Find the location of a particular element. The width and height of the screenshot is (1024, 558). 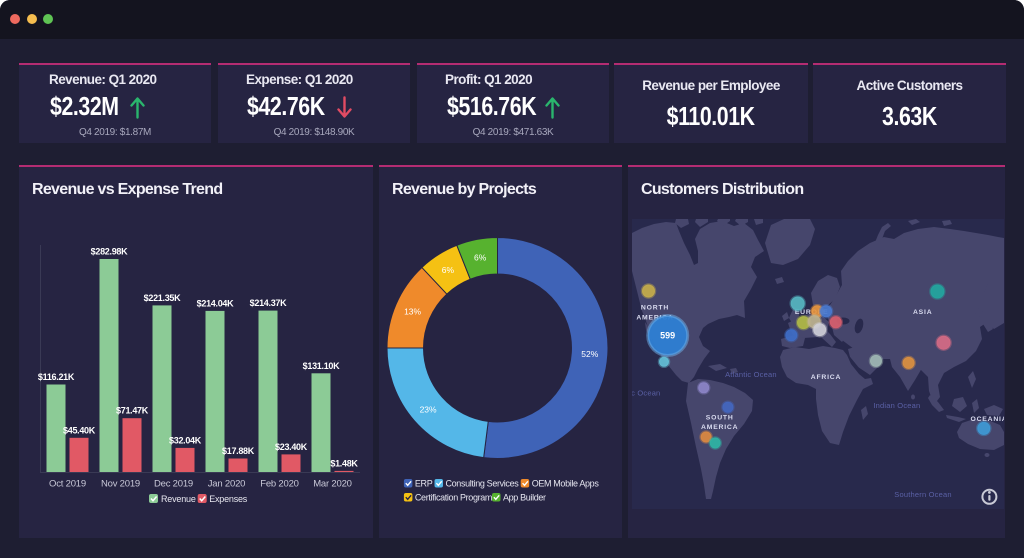

svg-text: Certification Program is located at coordinates (453, 498).